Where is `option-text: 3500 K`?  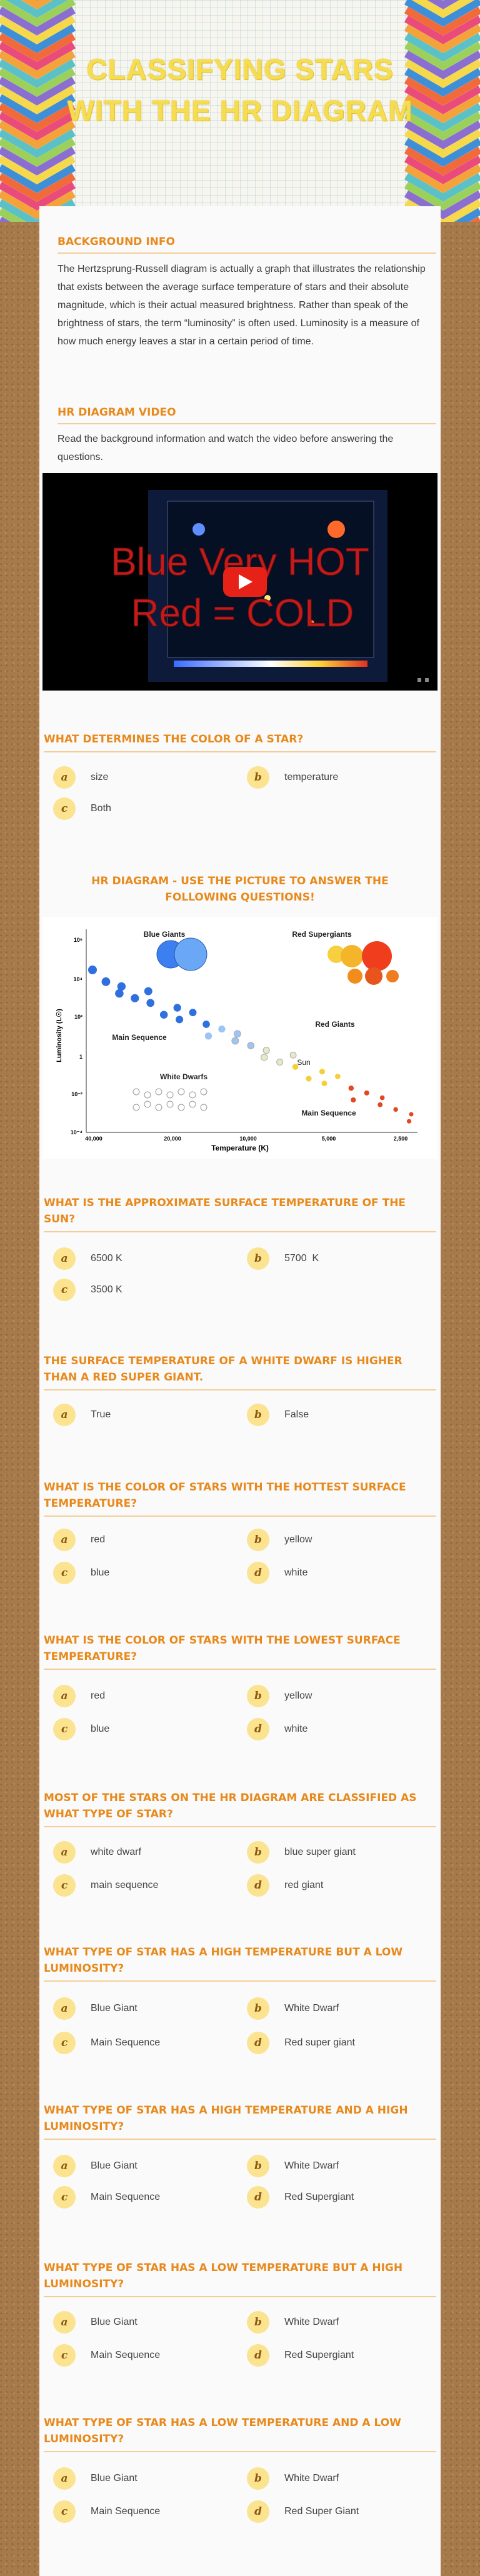 option-text: 3500 K is located at coordinates (106, 1289).